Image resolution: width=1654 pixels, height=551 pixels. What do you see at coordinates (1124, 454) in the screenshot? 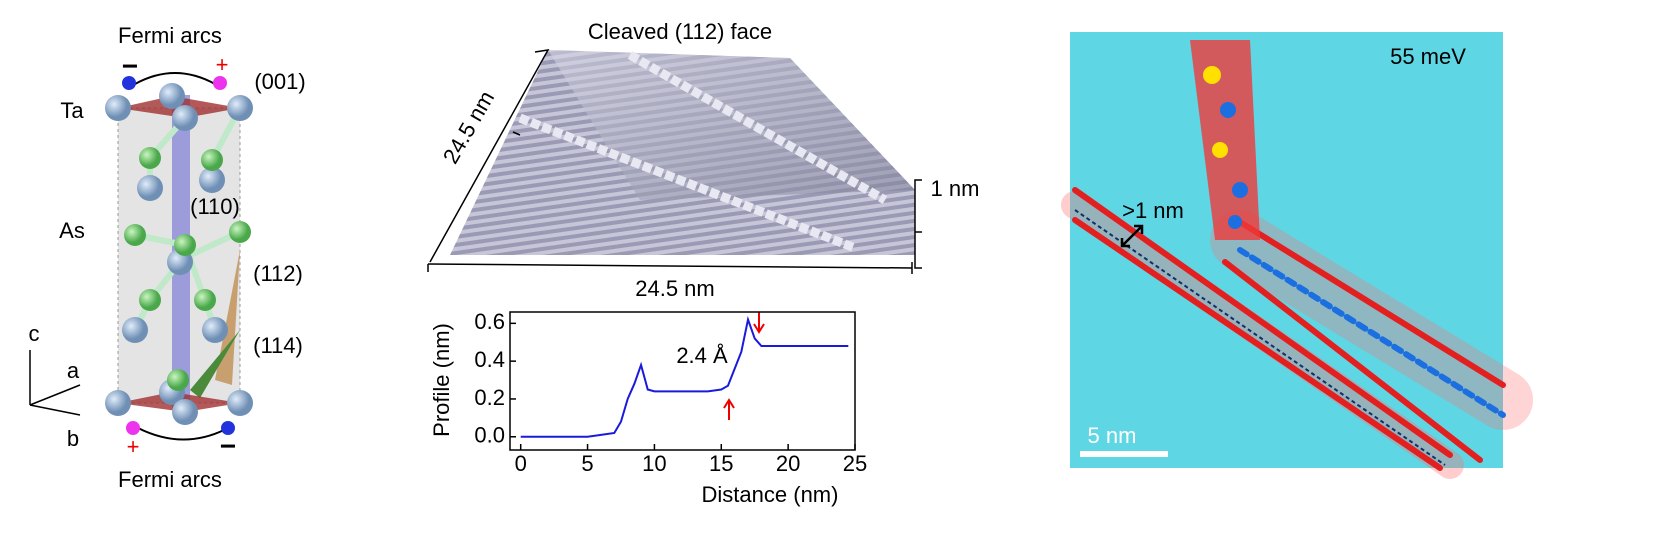
I see `scale-bar` at bounding box center [1124, 454].